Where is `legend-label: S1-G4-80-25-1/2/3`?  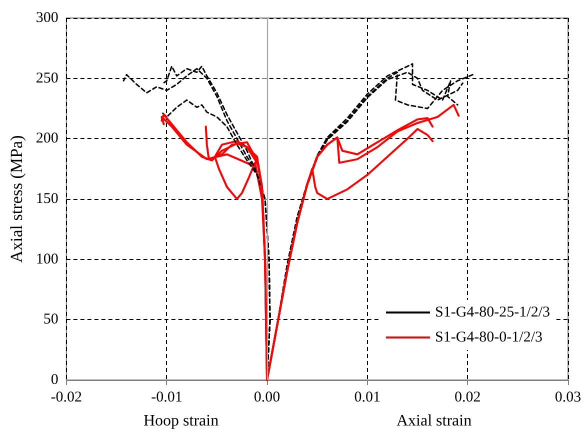
legend-label: S1-G4-80-25-1/2/3 is located at coordinates (492, 312).